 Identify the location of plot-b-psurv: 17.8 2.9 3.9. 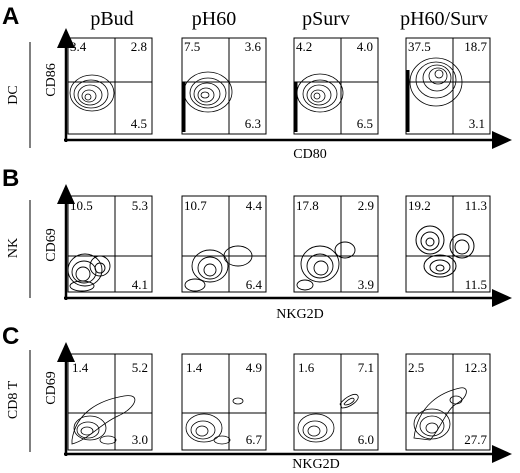
(336, 244).